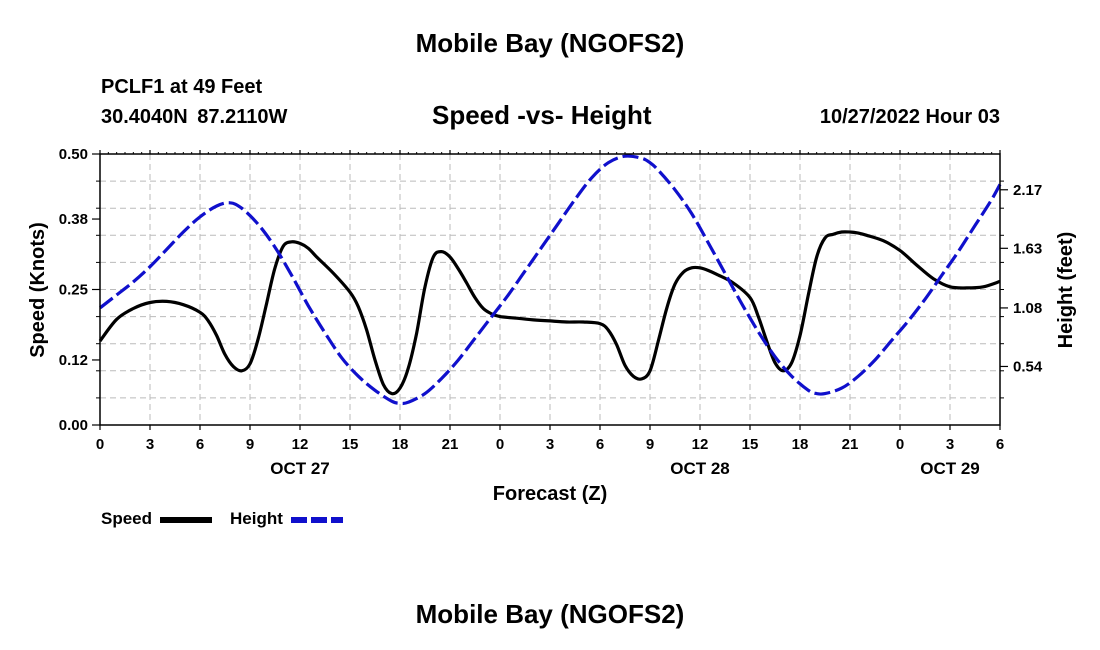 This screenshot has height=650, width=1100. What do you see at coordinates (1027, 248) in the screenshot?
I see `y2-tick-label: 1.63` at bounding box center [1027, 248].